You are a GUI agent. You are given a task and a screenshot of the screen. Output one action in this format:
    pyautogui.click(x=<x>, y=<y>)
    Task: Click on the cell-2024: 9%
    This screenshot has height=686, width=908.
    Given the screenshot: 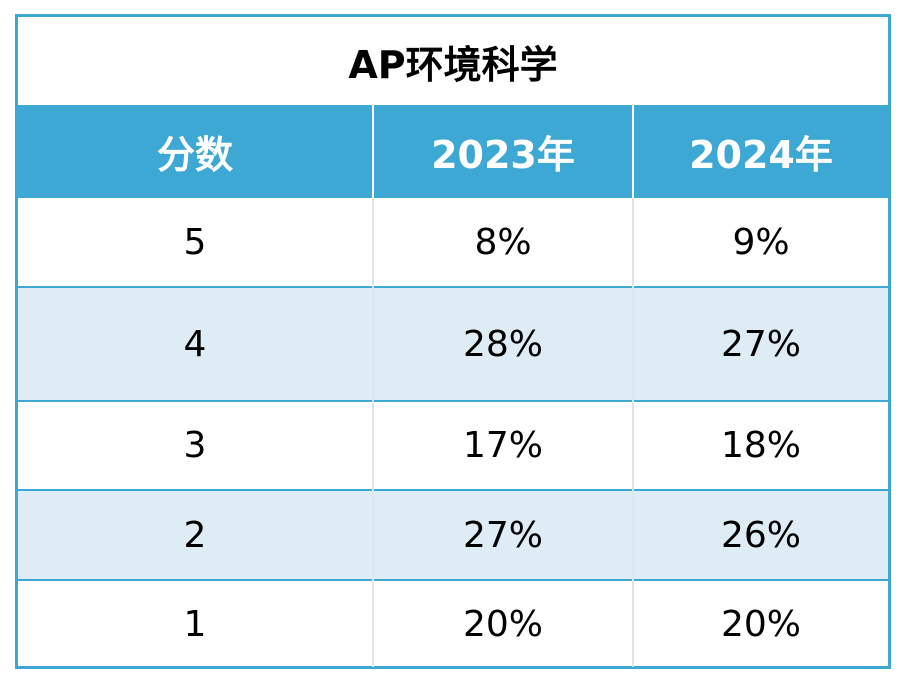 What is the action you would take?
    pyautogui.click(x=761, y=242)
    